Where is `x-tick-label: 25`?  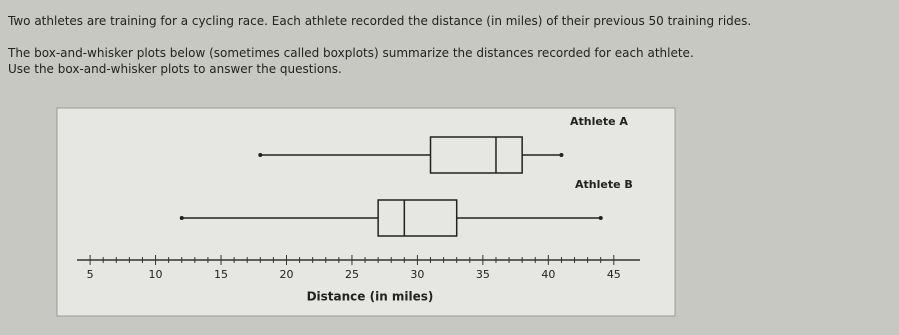
x-tick-label: 25 is located at coordinates (352, 274).